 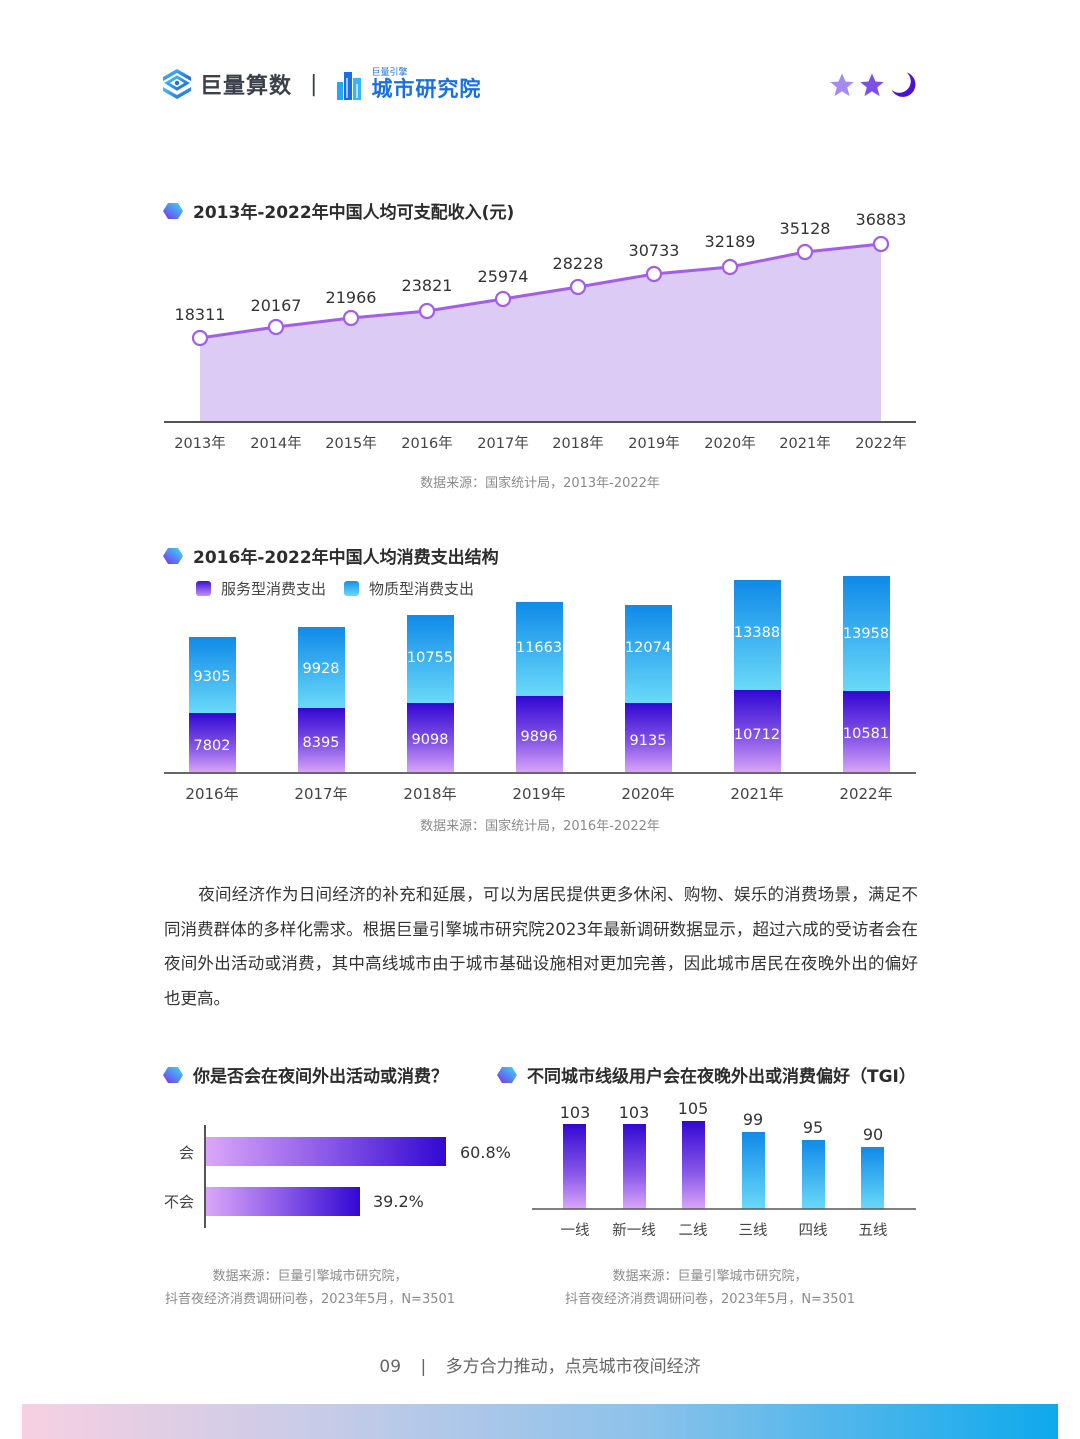 I want to click on svg-text: 二线, so click(x=693, y=1230).